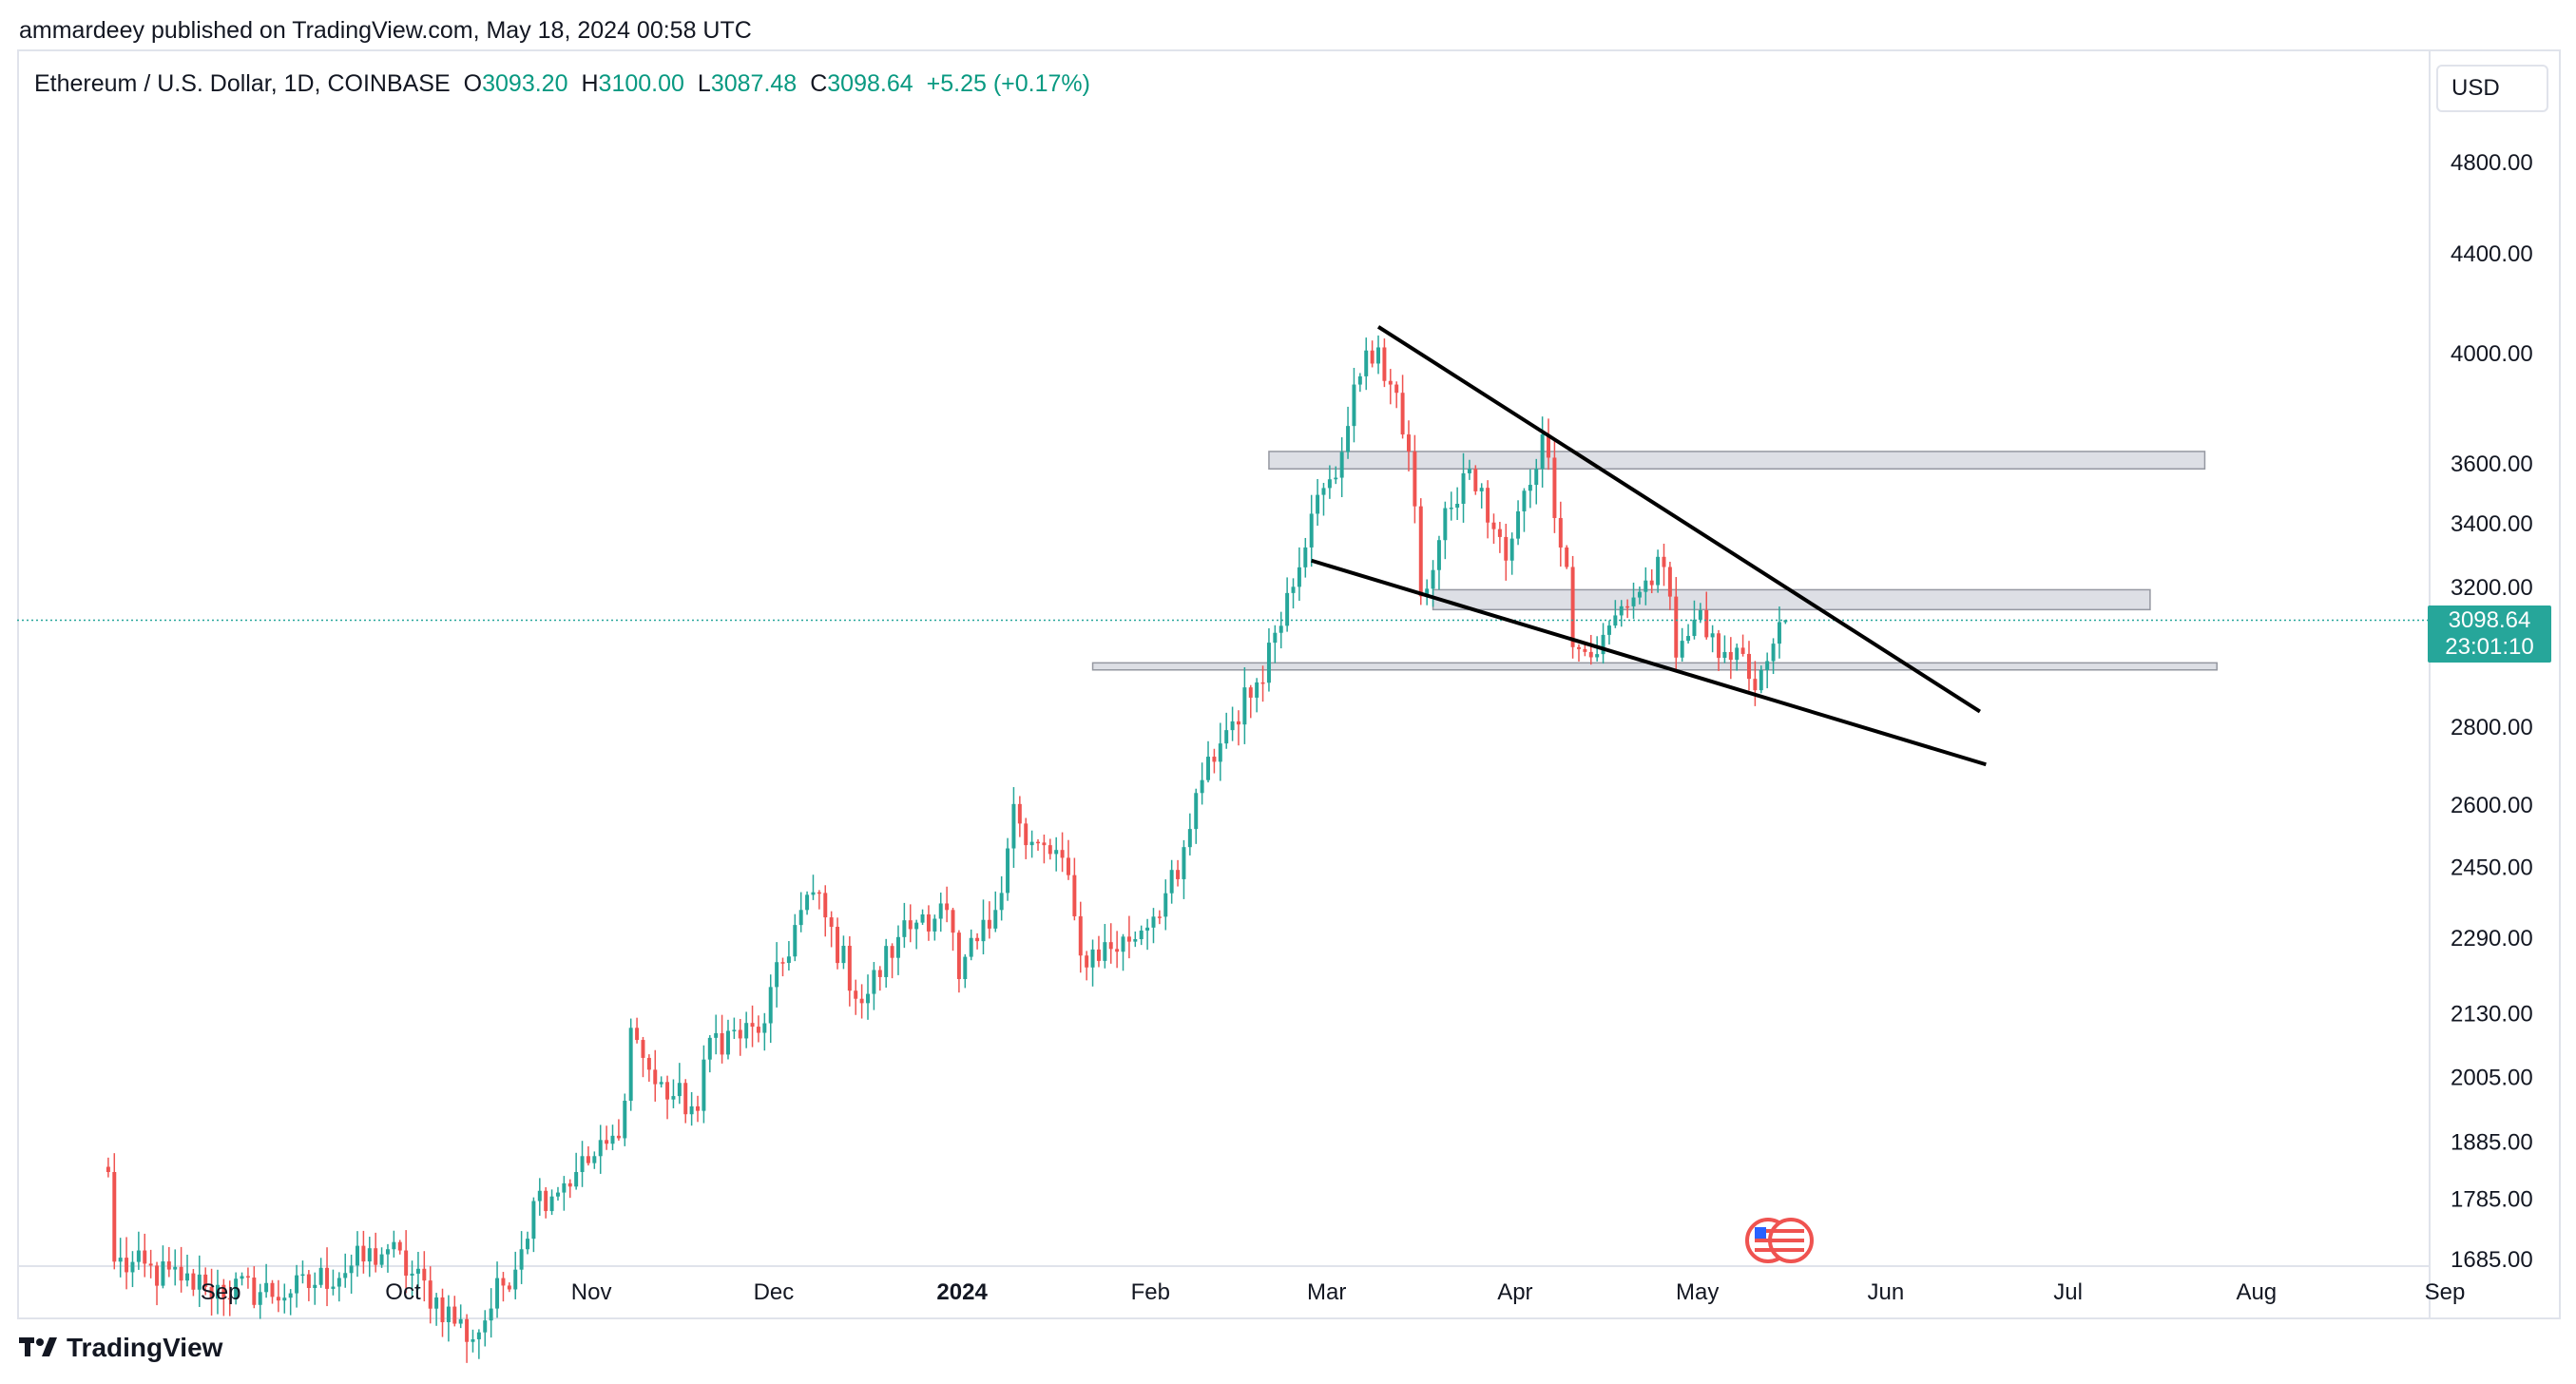 Image resolution: width=2576 pixels, height=1384 pixels. Describe the element at coordinates (1780, 1240) in the screenshot. I see `us-flag-economic-events-icon` at that location.